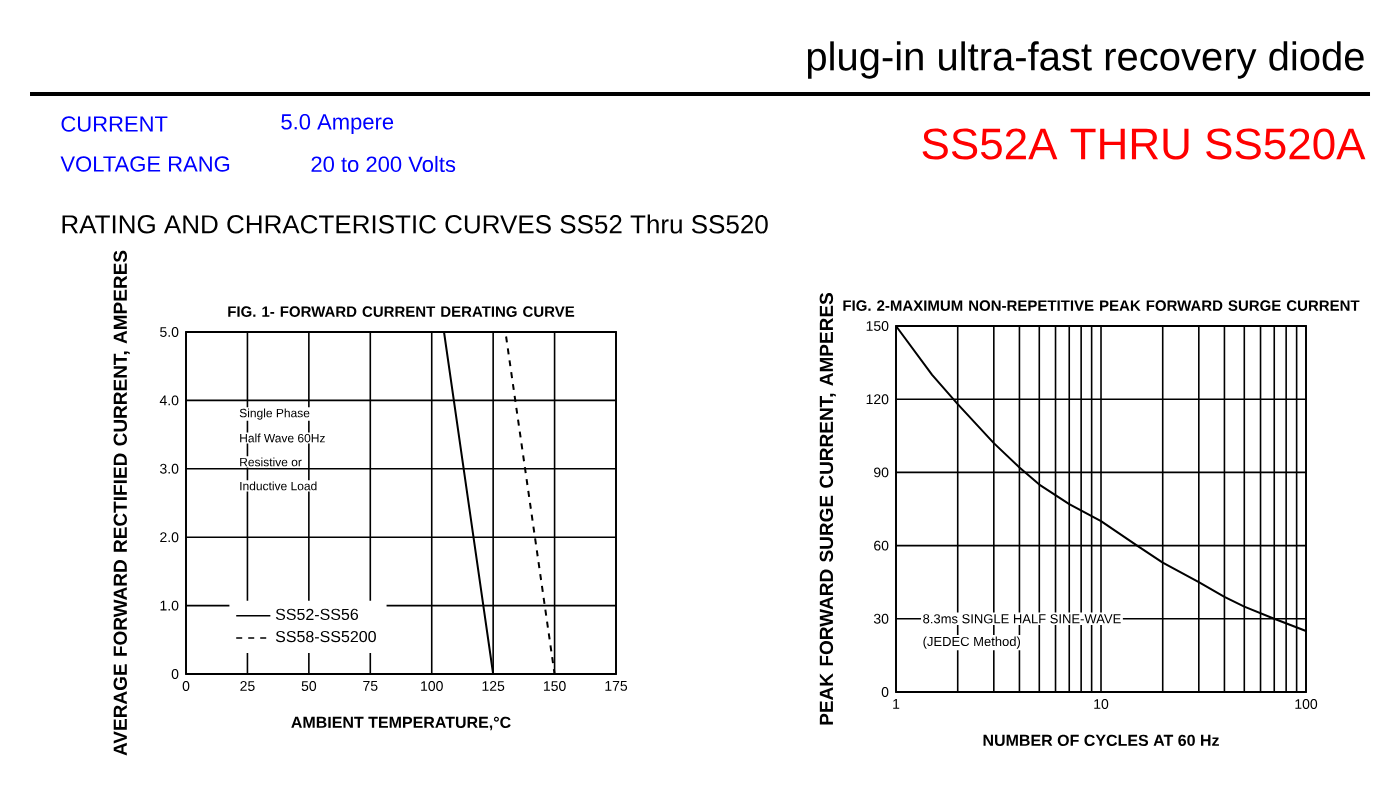  What do you see at coordinates (1144, 144) in the screenshot?
I see `text: SS52A THRU SS520A` at bounding box center [1144, 144].